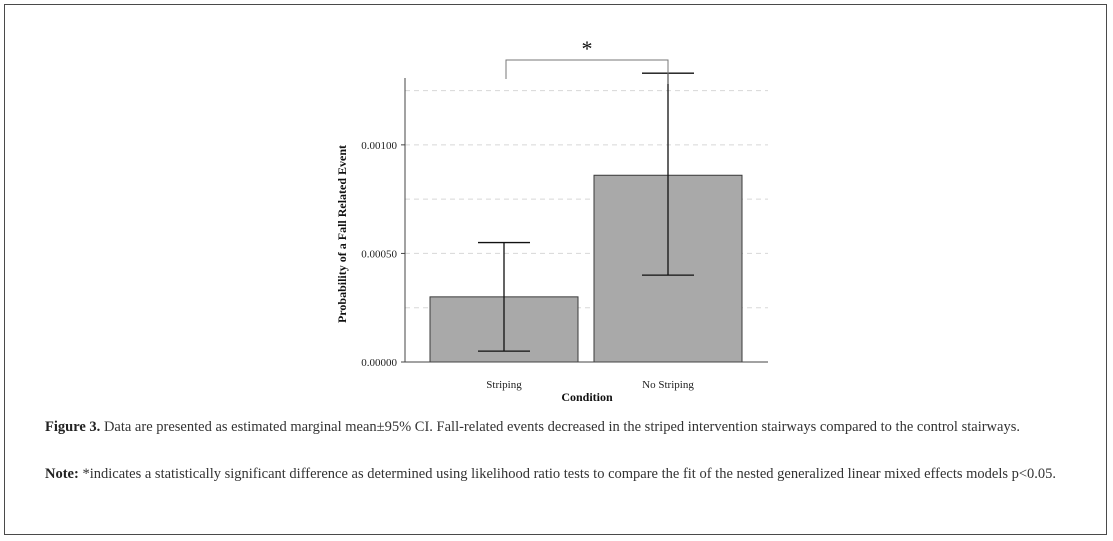 The image size is (1113, 541). What do you see at coordinates (587, 397) in the screenshot?
I see `x-axis-title: Condition` at bounding box center [587, 397].